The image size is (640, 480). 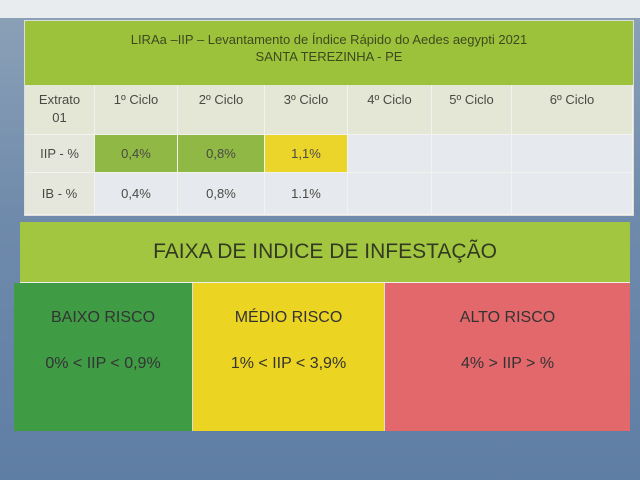 What do you see at coordinates (221, 194) in the screenshot?
I see `ib-cell: 0,8%` at bounding box center [221, 194].